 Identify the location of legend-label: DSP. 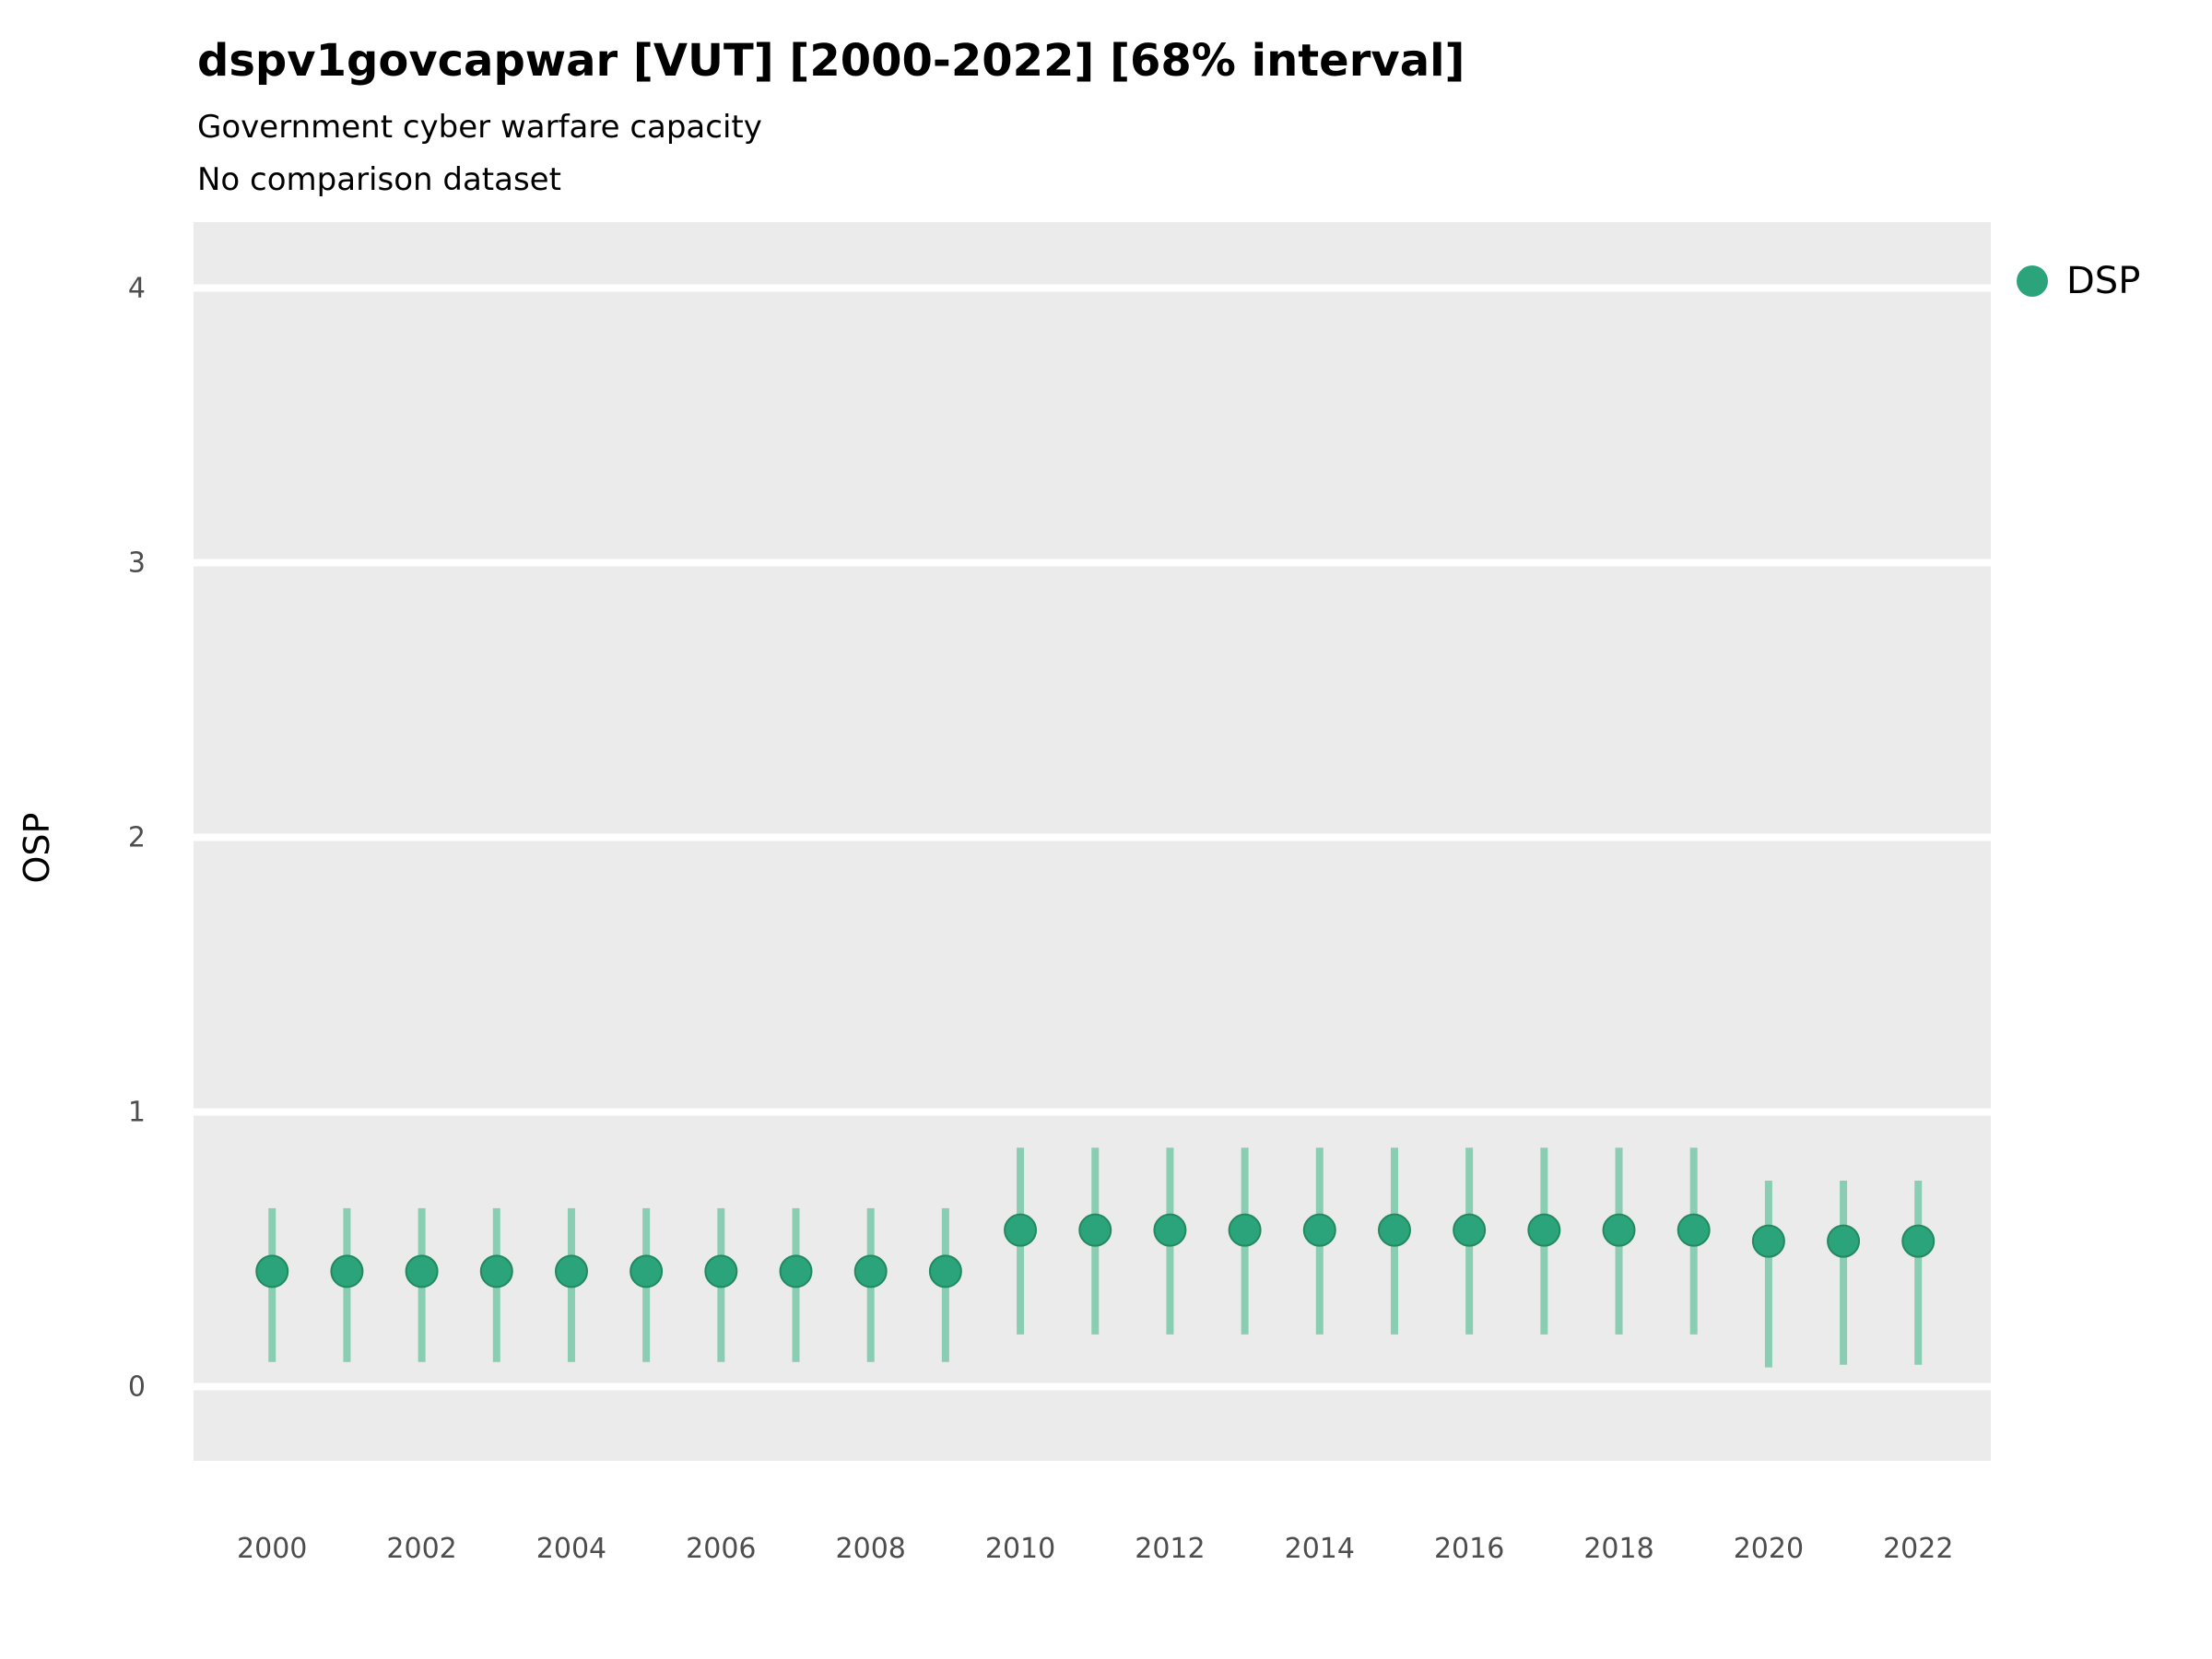
(2103, 281).